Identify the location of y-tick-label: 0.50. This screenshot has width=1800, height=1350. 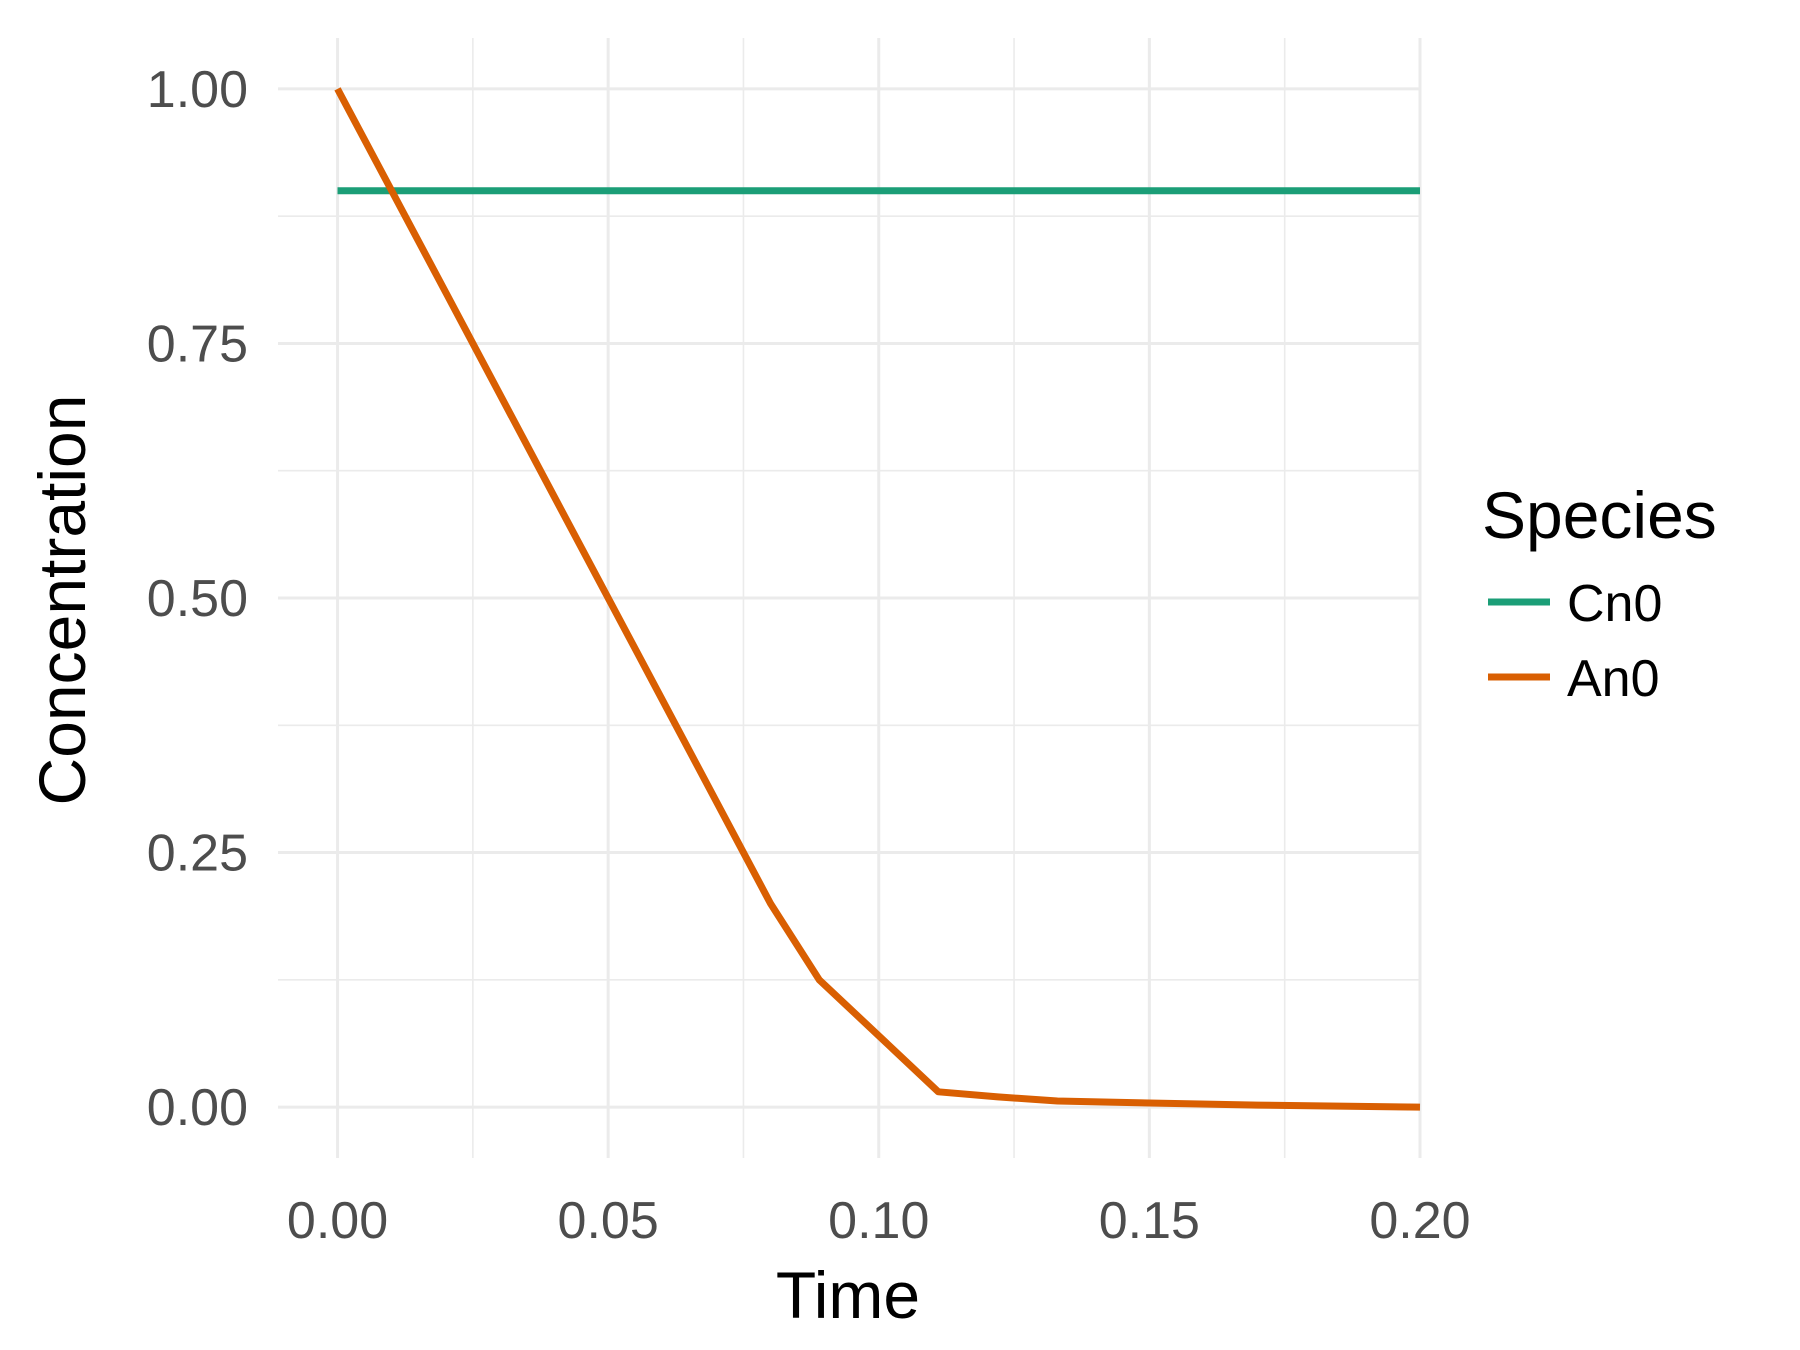
(197, 599).